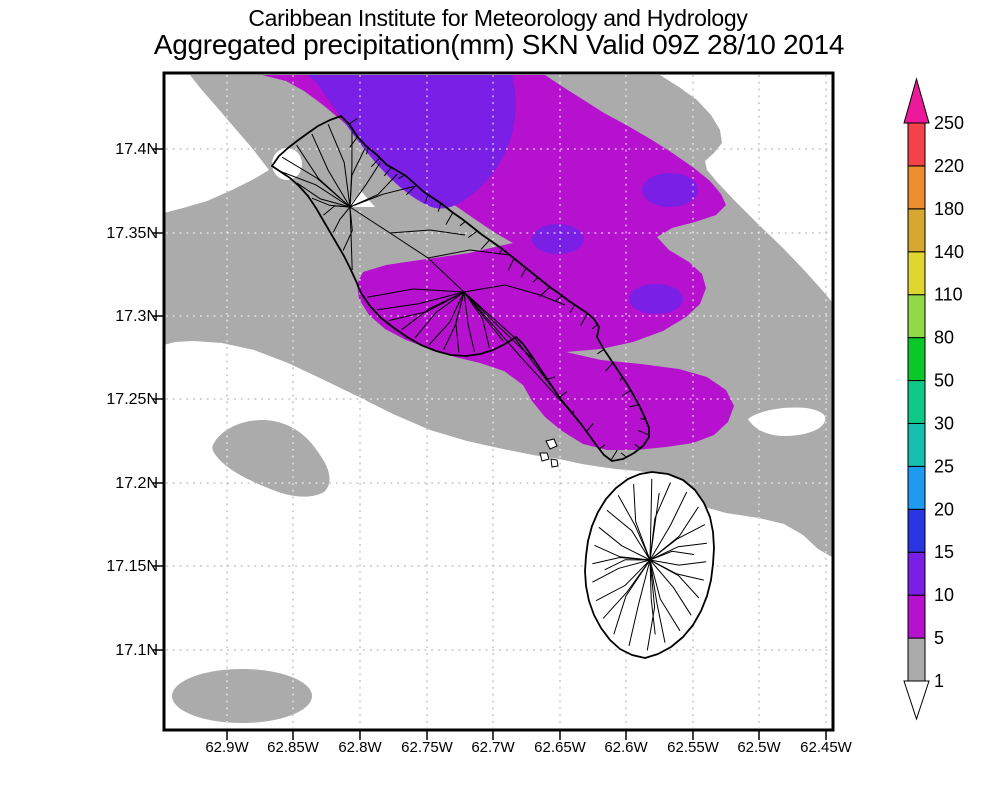 The image size is (1000, 800). I want to click on x-tick-label-7: 62.55W, so click(693, 747).